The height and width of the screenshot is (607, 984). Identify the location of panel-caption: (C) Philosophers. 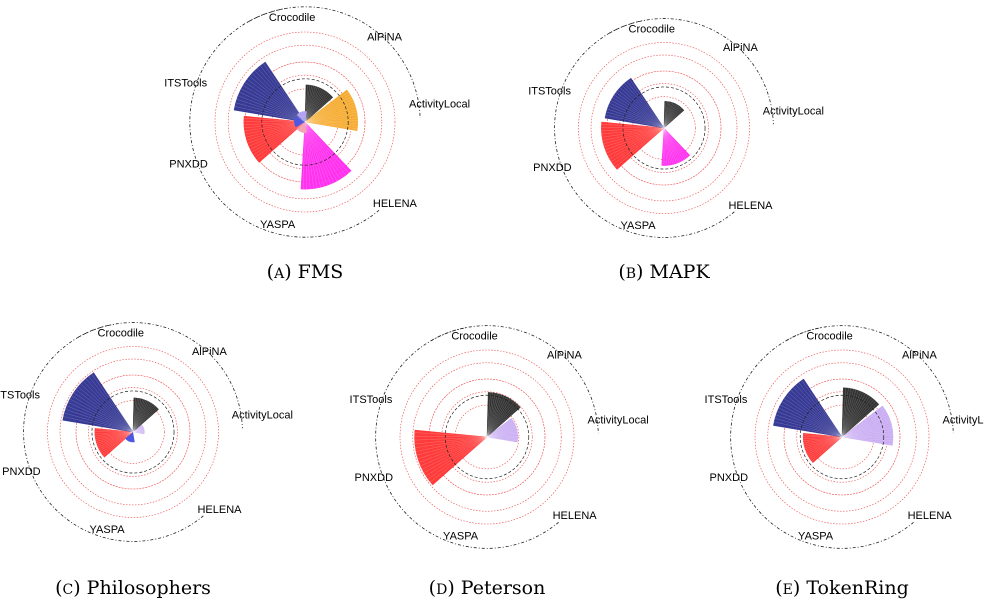
(133, 588).